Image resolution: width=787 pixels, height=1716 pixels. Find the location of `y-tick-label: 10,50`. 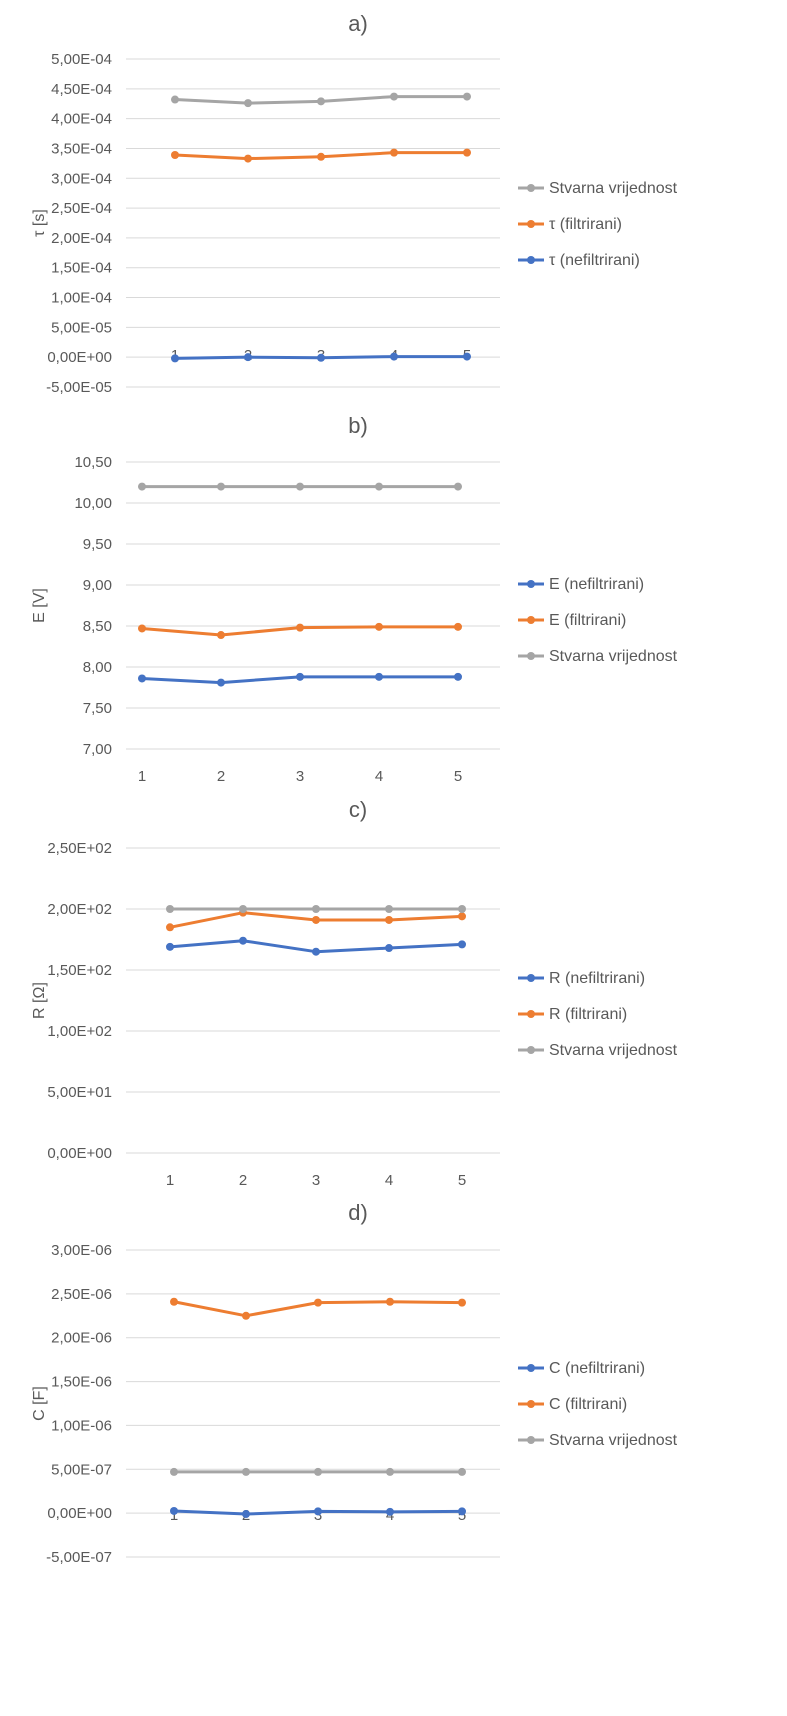

y-tick-label: 10,50 is located at coordinates (93, 462).